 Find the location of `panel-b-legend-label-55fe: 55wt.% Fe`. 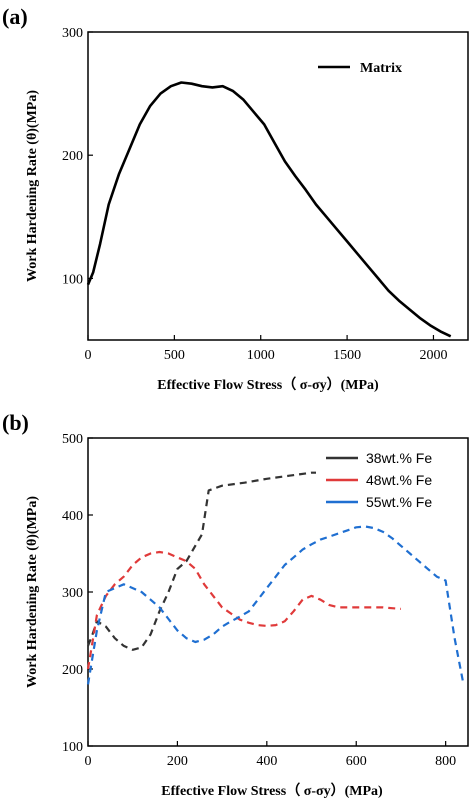

panel-b-legend-label-55fe: 55wt.% Fe is located at coordinates (399, 502).